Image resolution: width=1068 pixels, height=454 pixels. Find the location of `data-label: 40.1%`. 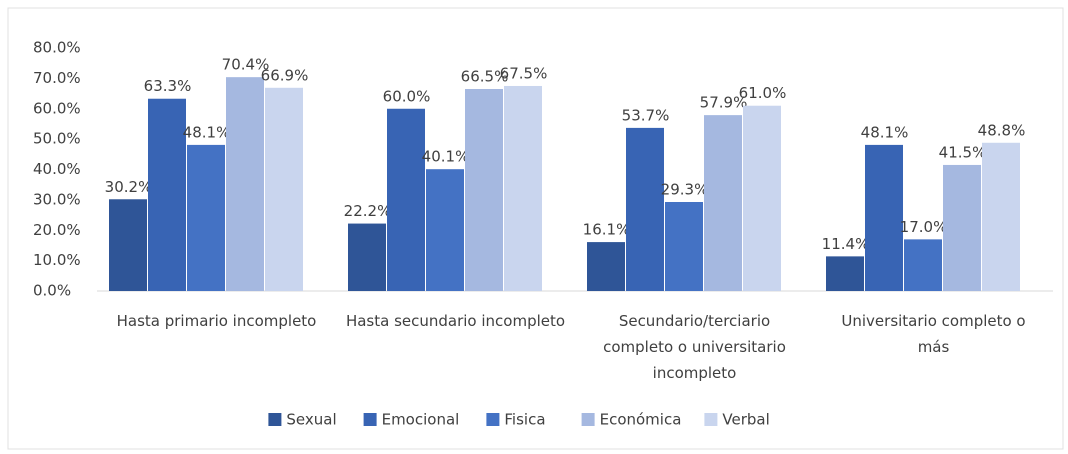

data-label: 40.1% is located at coordinates (446, 157).